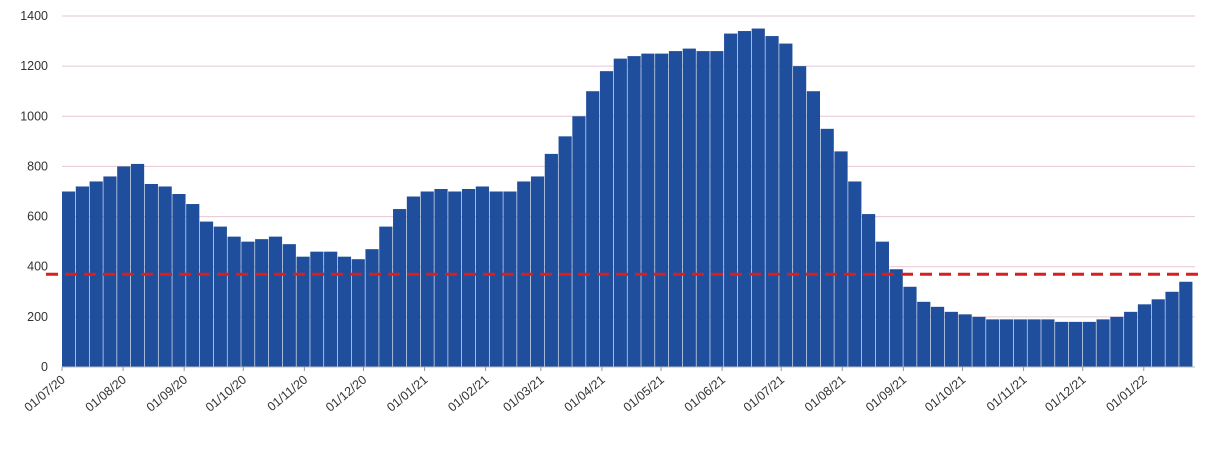 The height and width of the screenshot is (450, 1205). What do you see at coordinates (37, 317) in the screenshot?
I see `y-tick-label: 200` at bounding box center [37, 317].